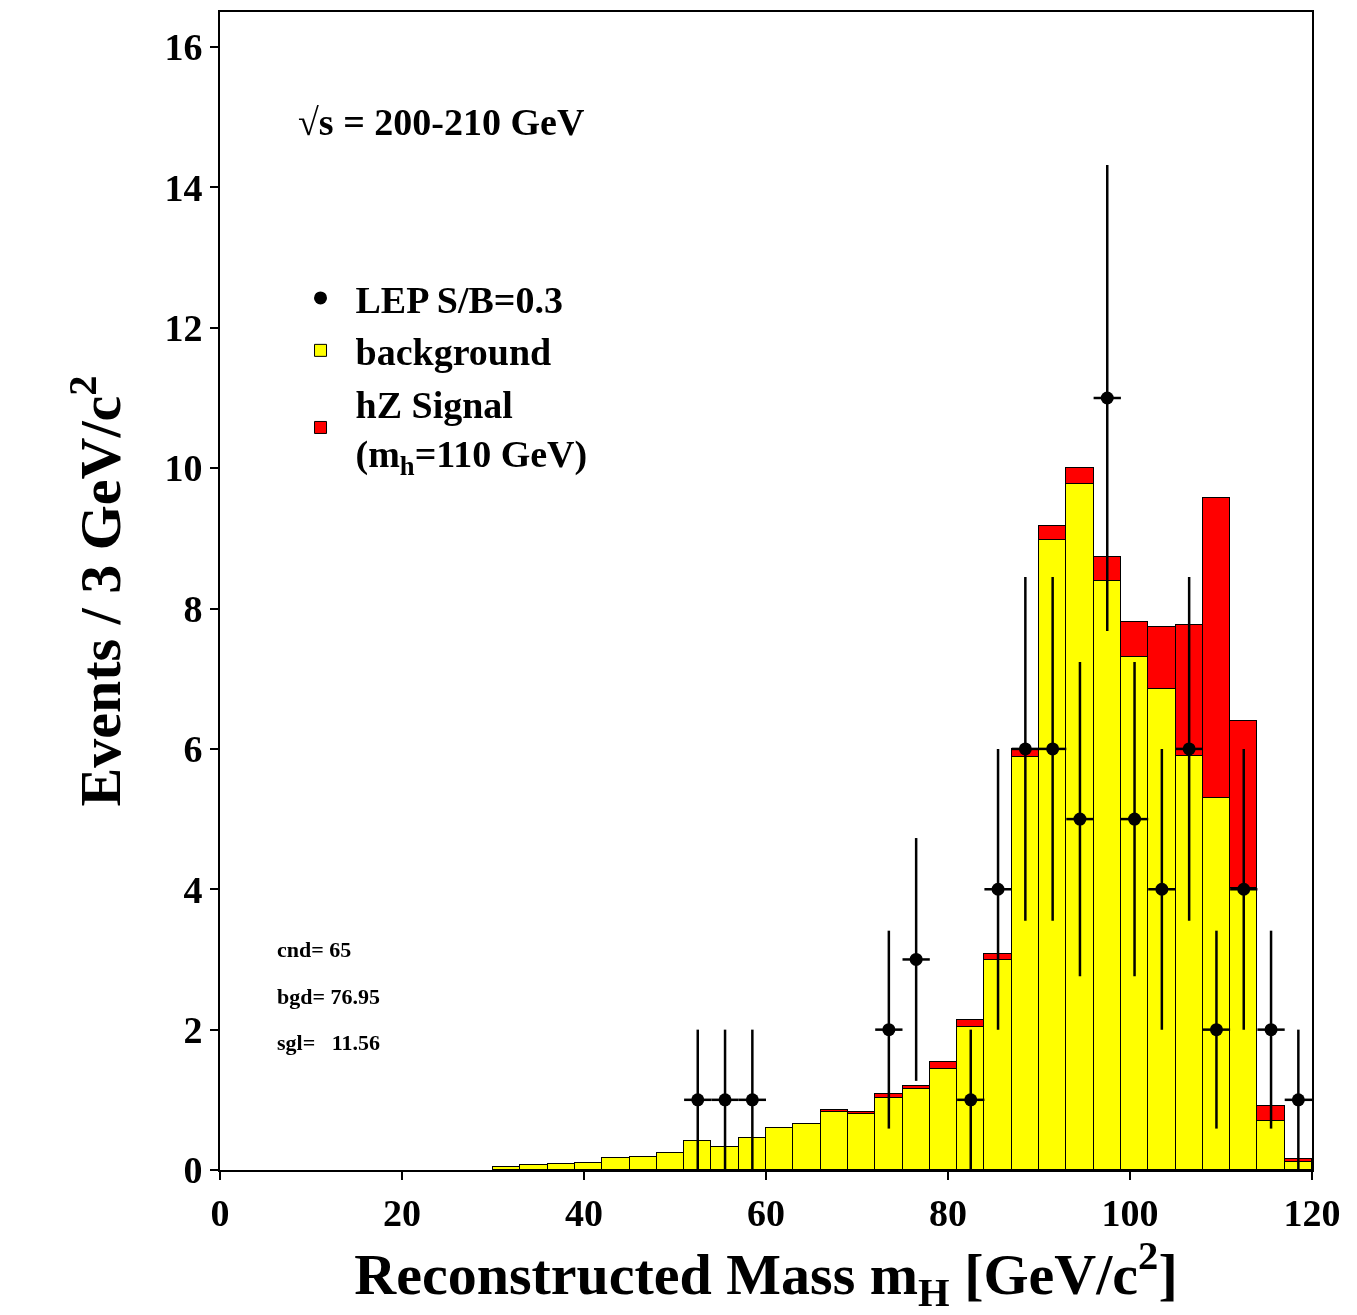  What do you see at coordinates (471, 432) in the screenshot?
I see `legend-label: hZ Signal (m$_{h}$=110 GeV)` at bounding box center [471, 432].